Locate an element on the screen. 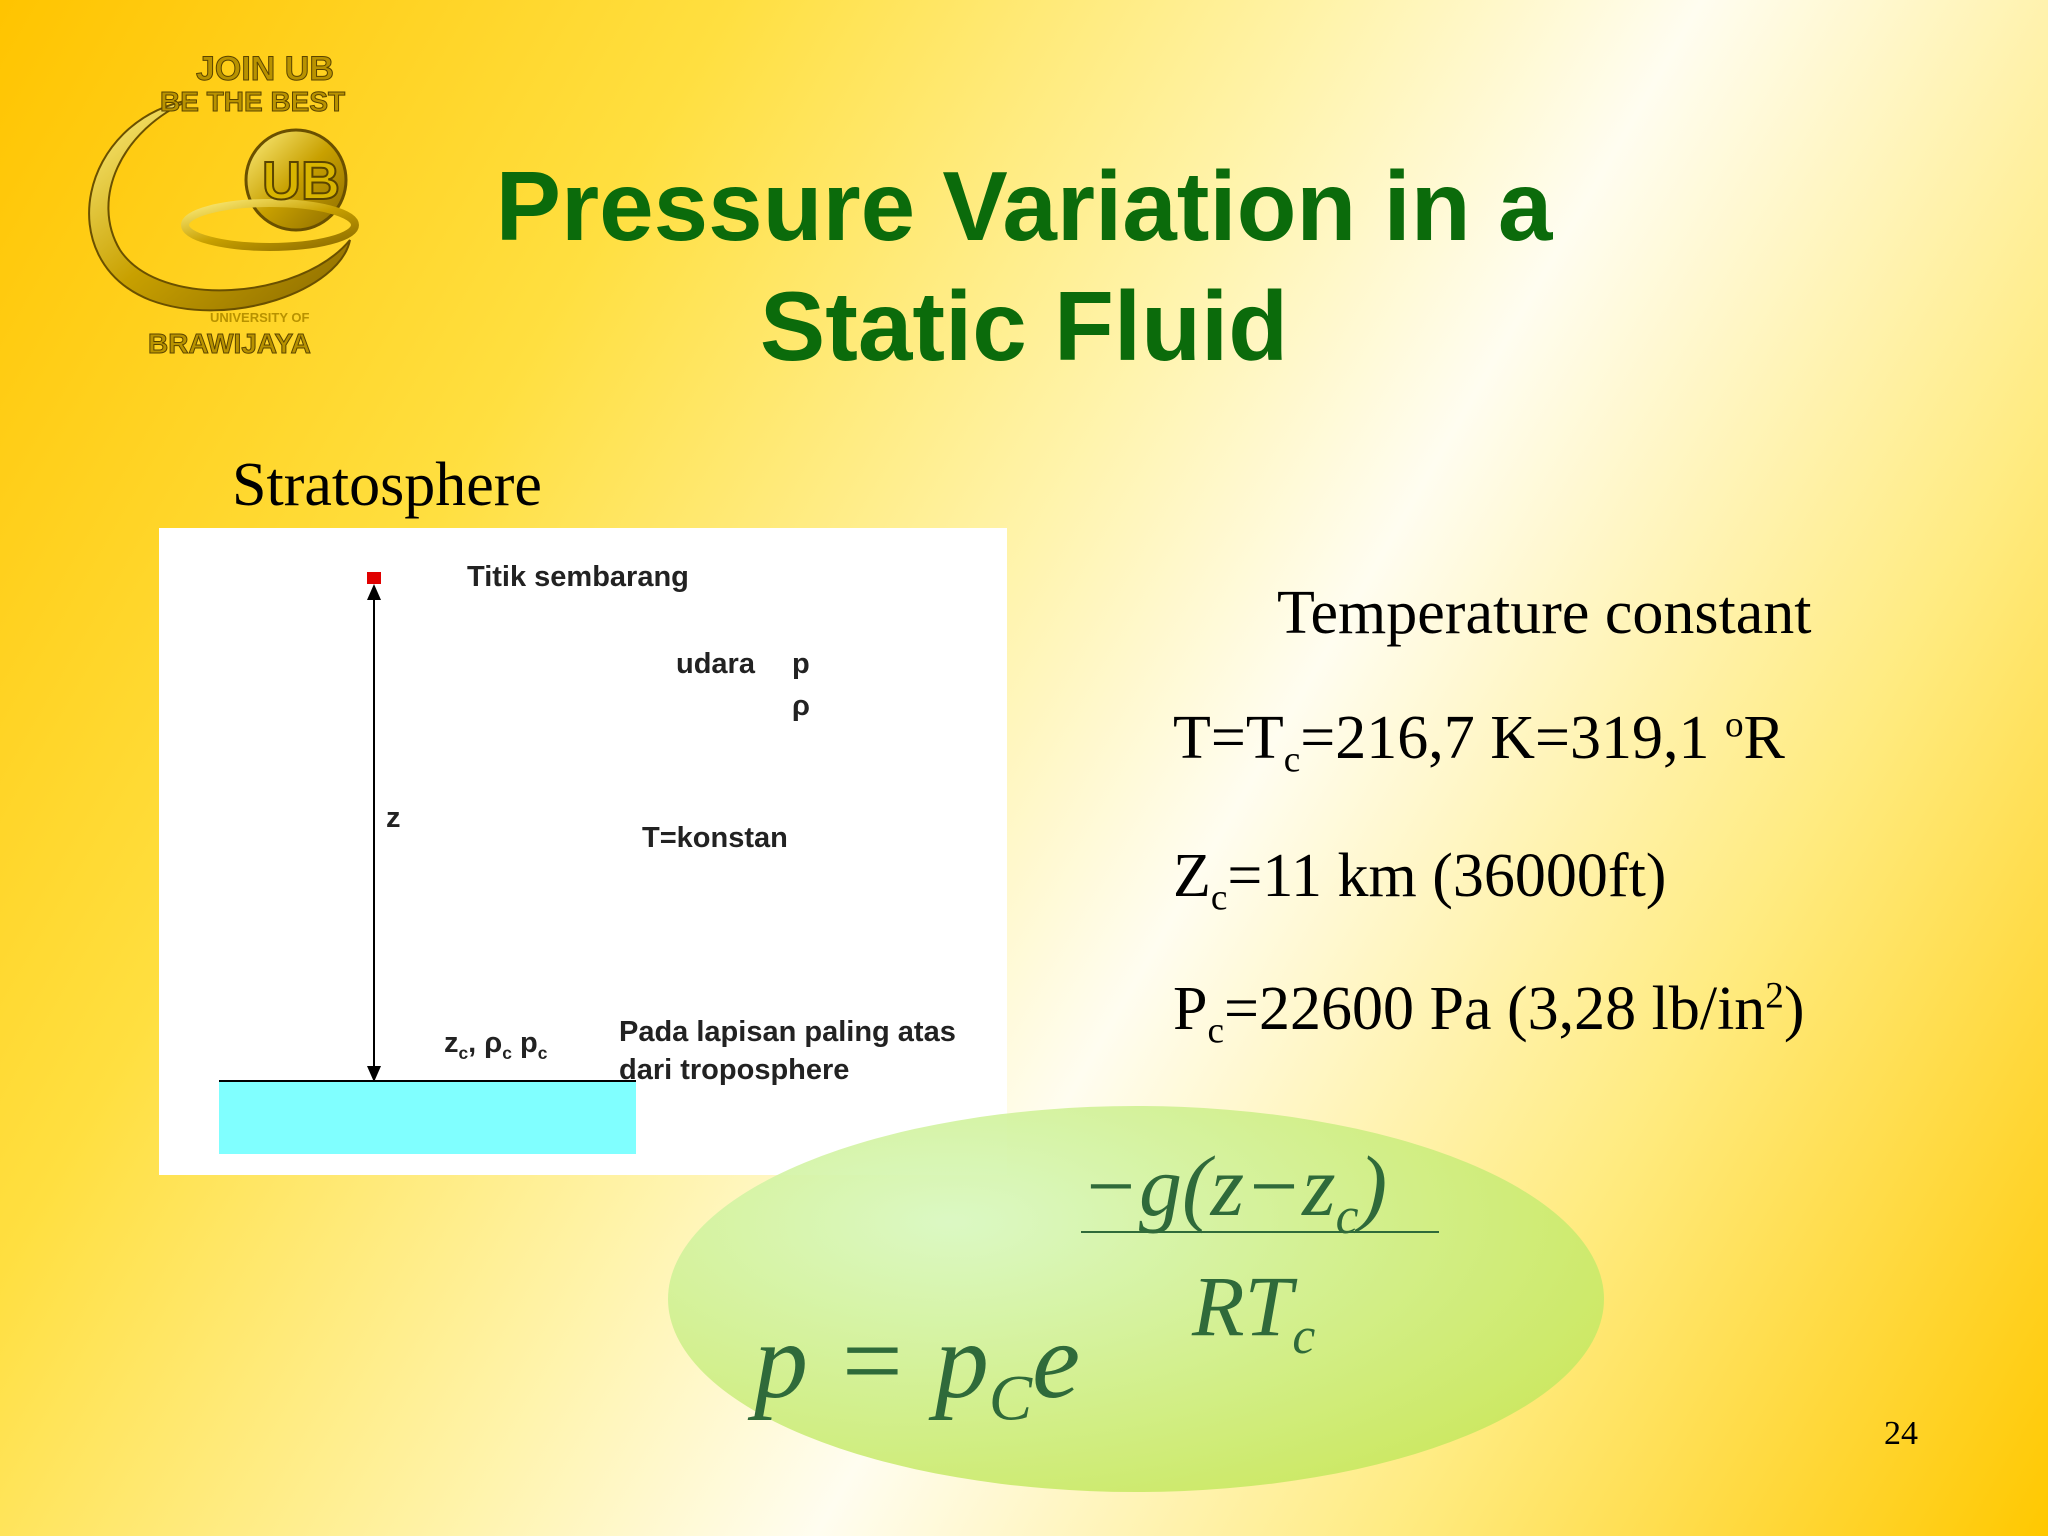 The height and width of the screenshot is (1536, 2048). formula-denominator: RTc is located at coordinates (1253, 1311).